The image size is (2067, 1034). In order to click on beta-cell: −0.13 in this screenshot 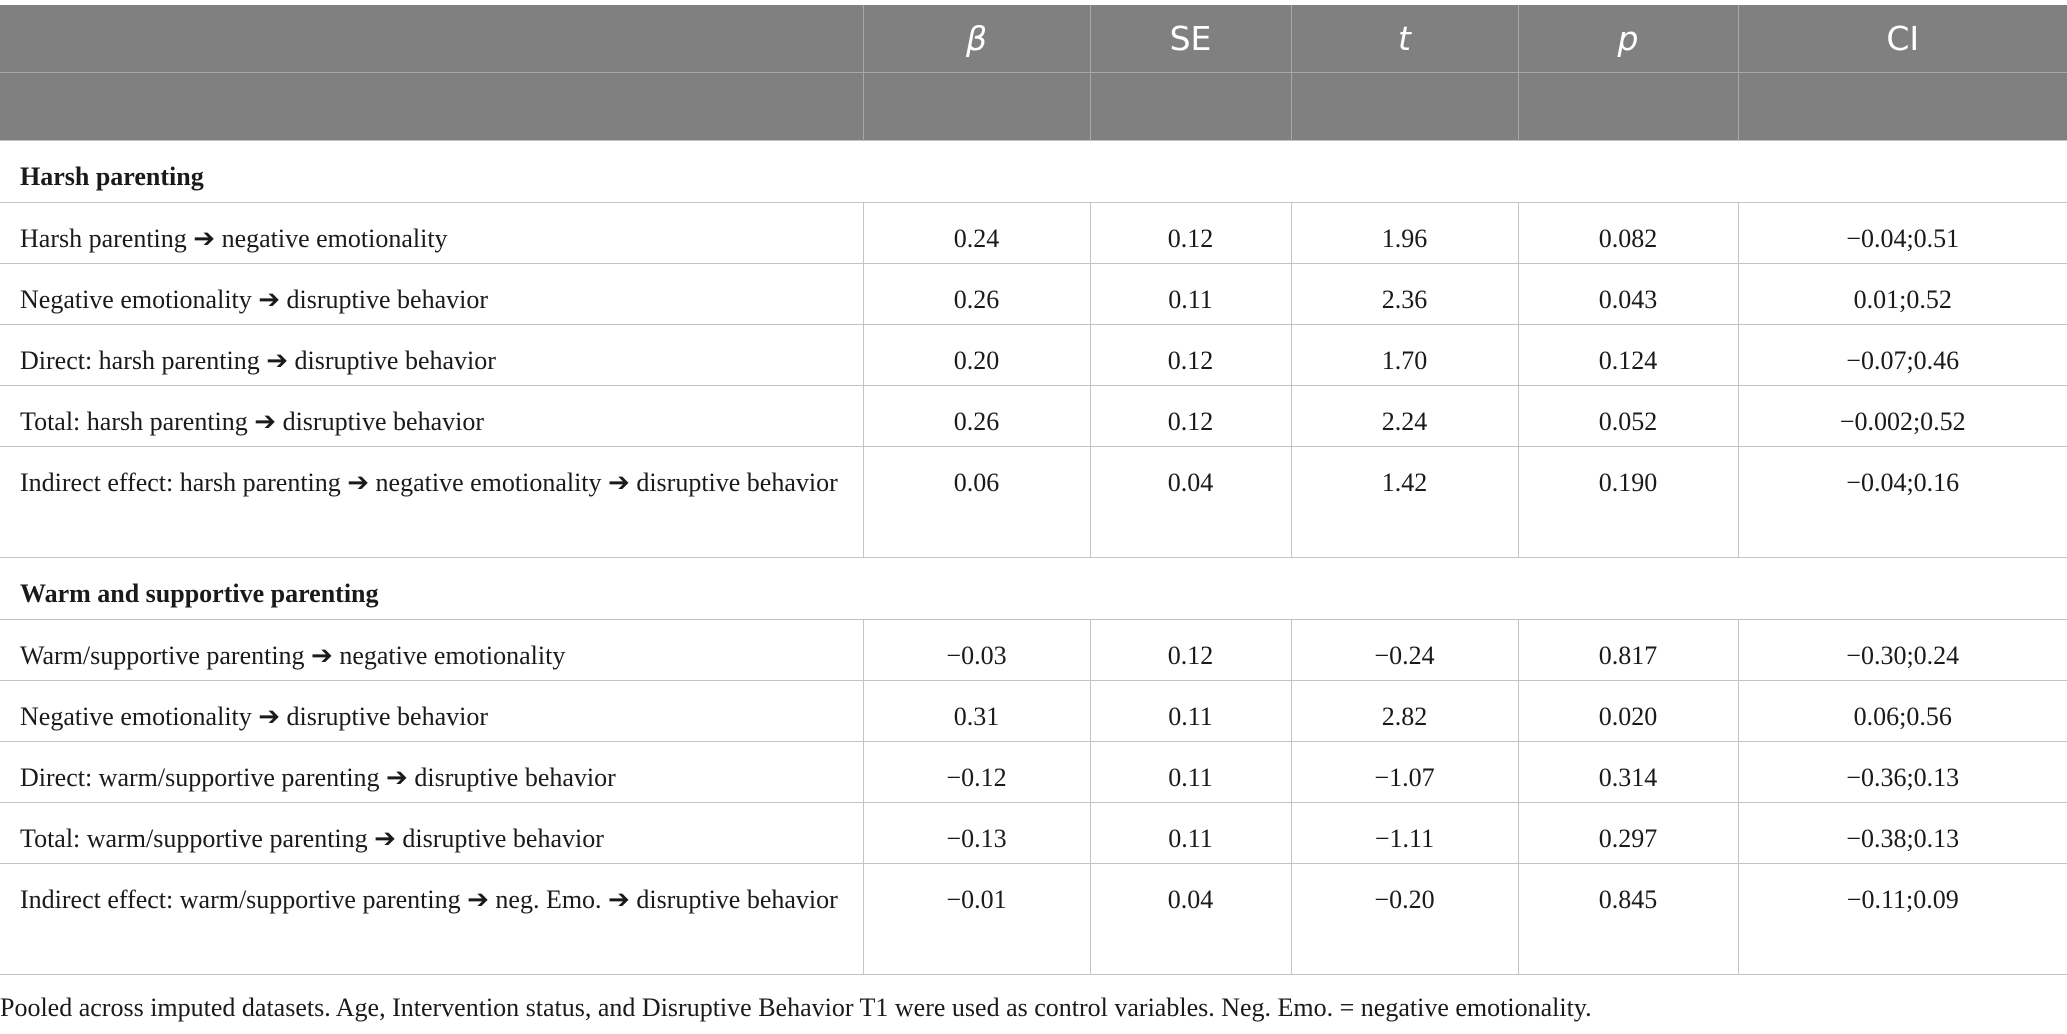, I will do `click(976, 833)`.